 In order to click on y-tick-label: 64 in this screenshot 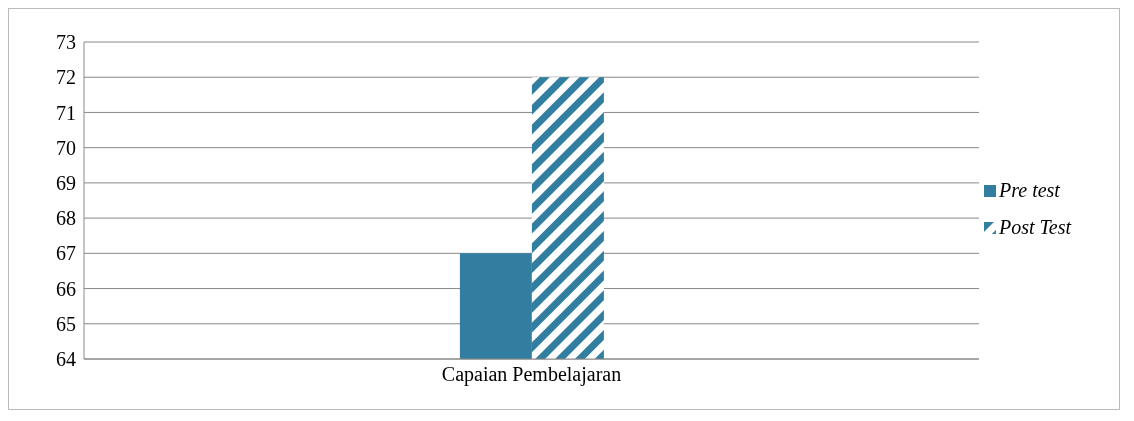, I will do `click(66, 359)`.